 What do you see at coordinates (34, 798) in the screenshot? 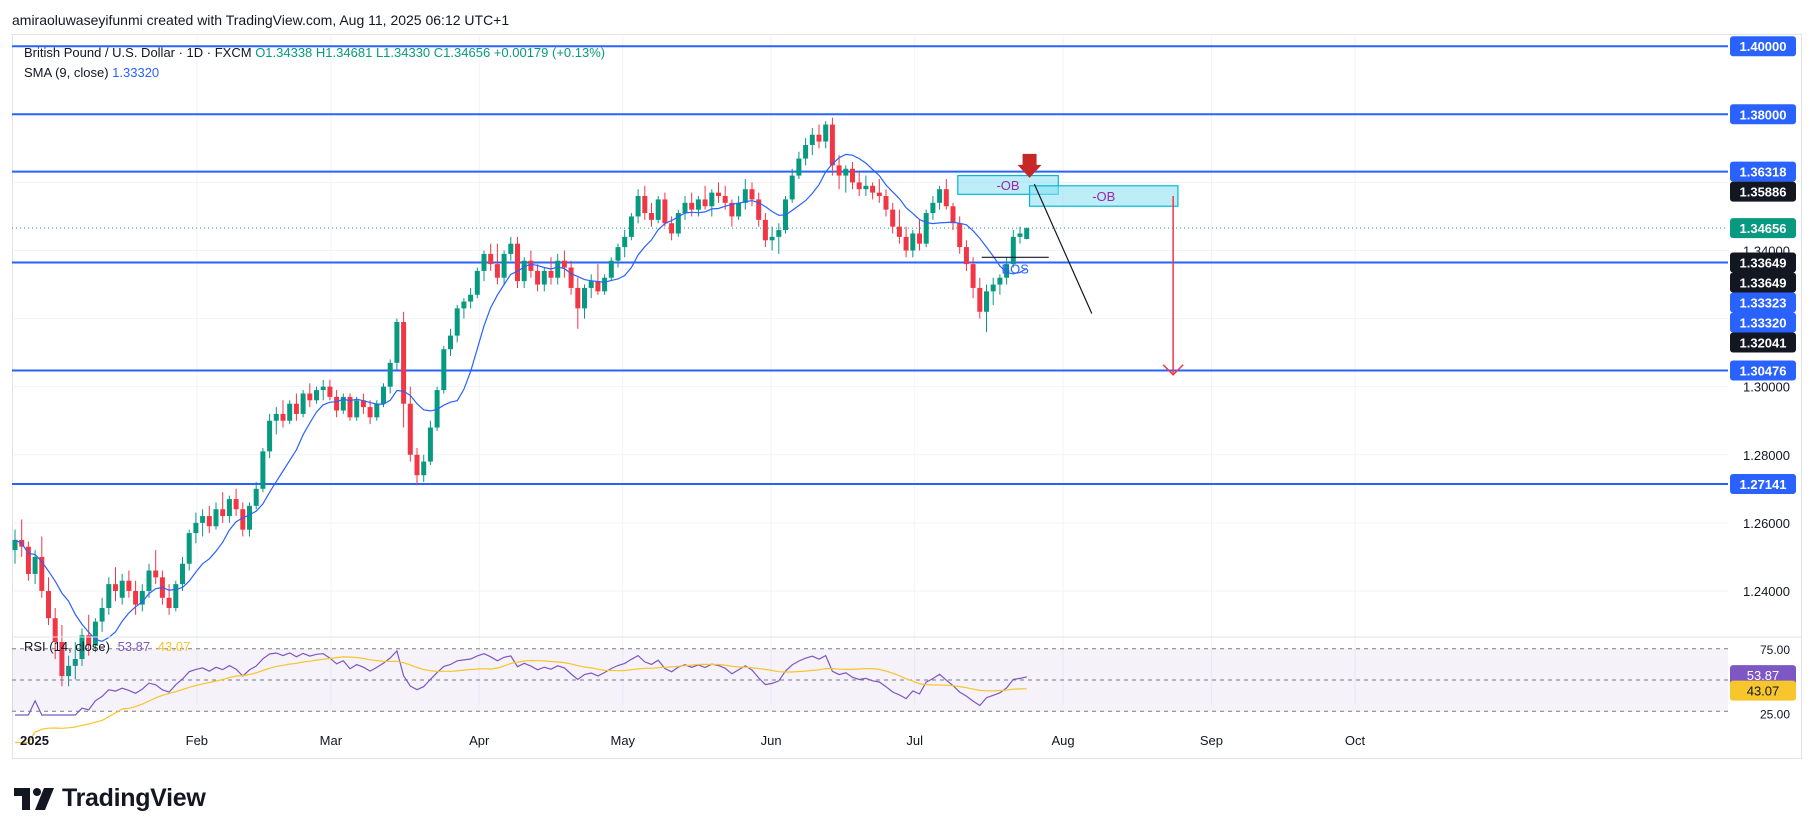
I see `tradingview-logo-icon` at bounding box center [34, 798].